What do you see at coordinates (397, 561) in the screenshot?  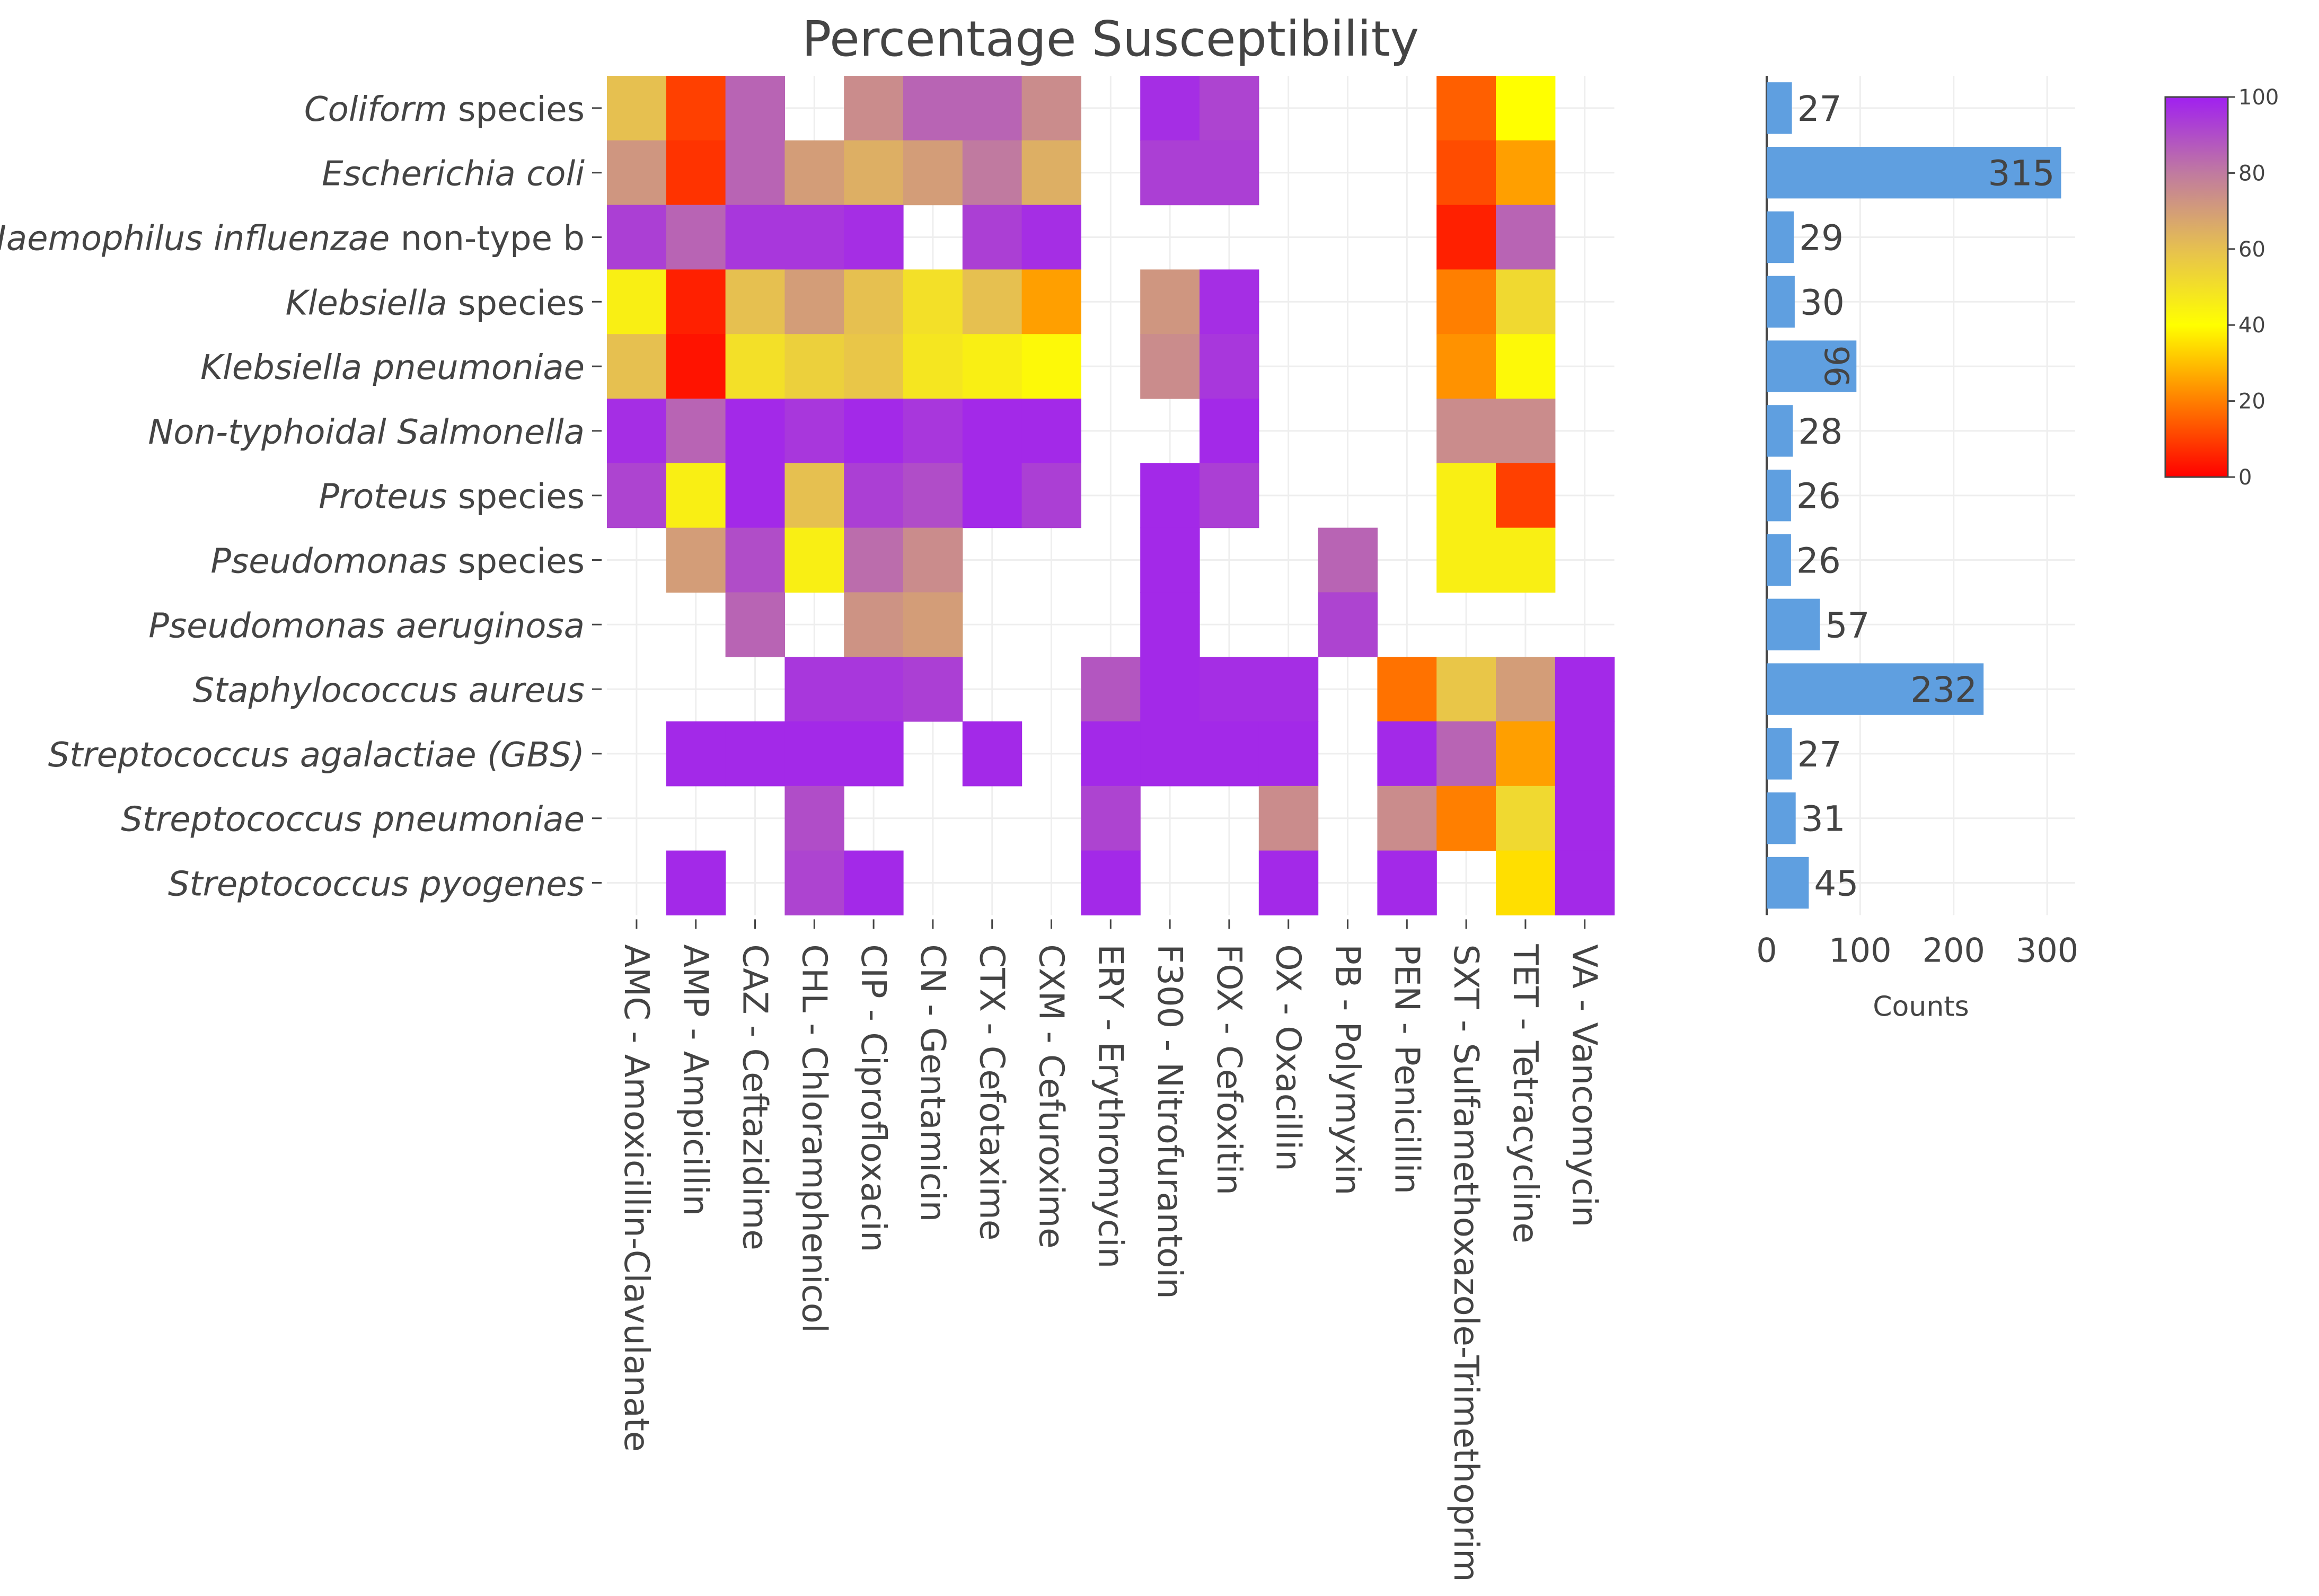 I see `y-tick-label: Pseudomonas species` at bounding box center [397, 561].